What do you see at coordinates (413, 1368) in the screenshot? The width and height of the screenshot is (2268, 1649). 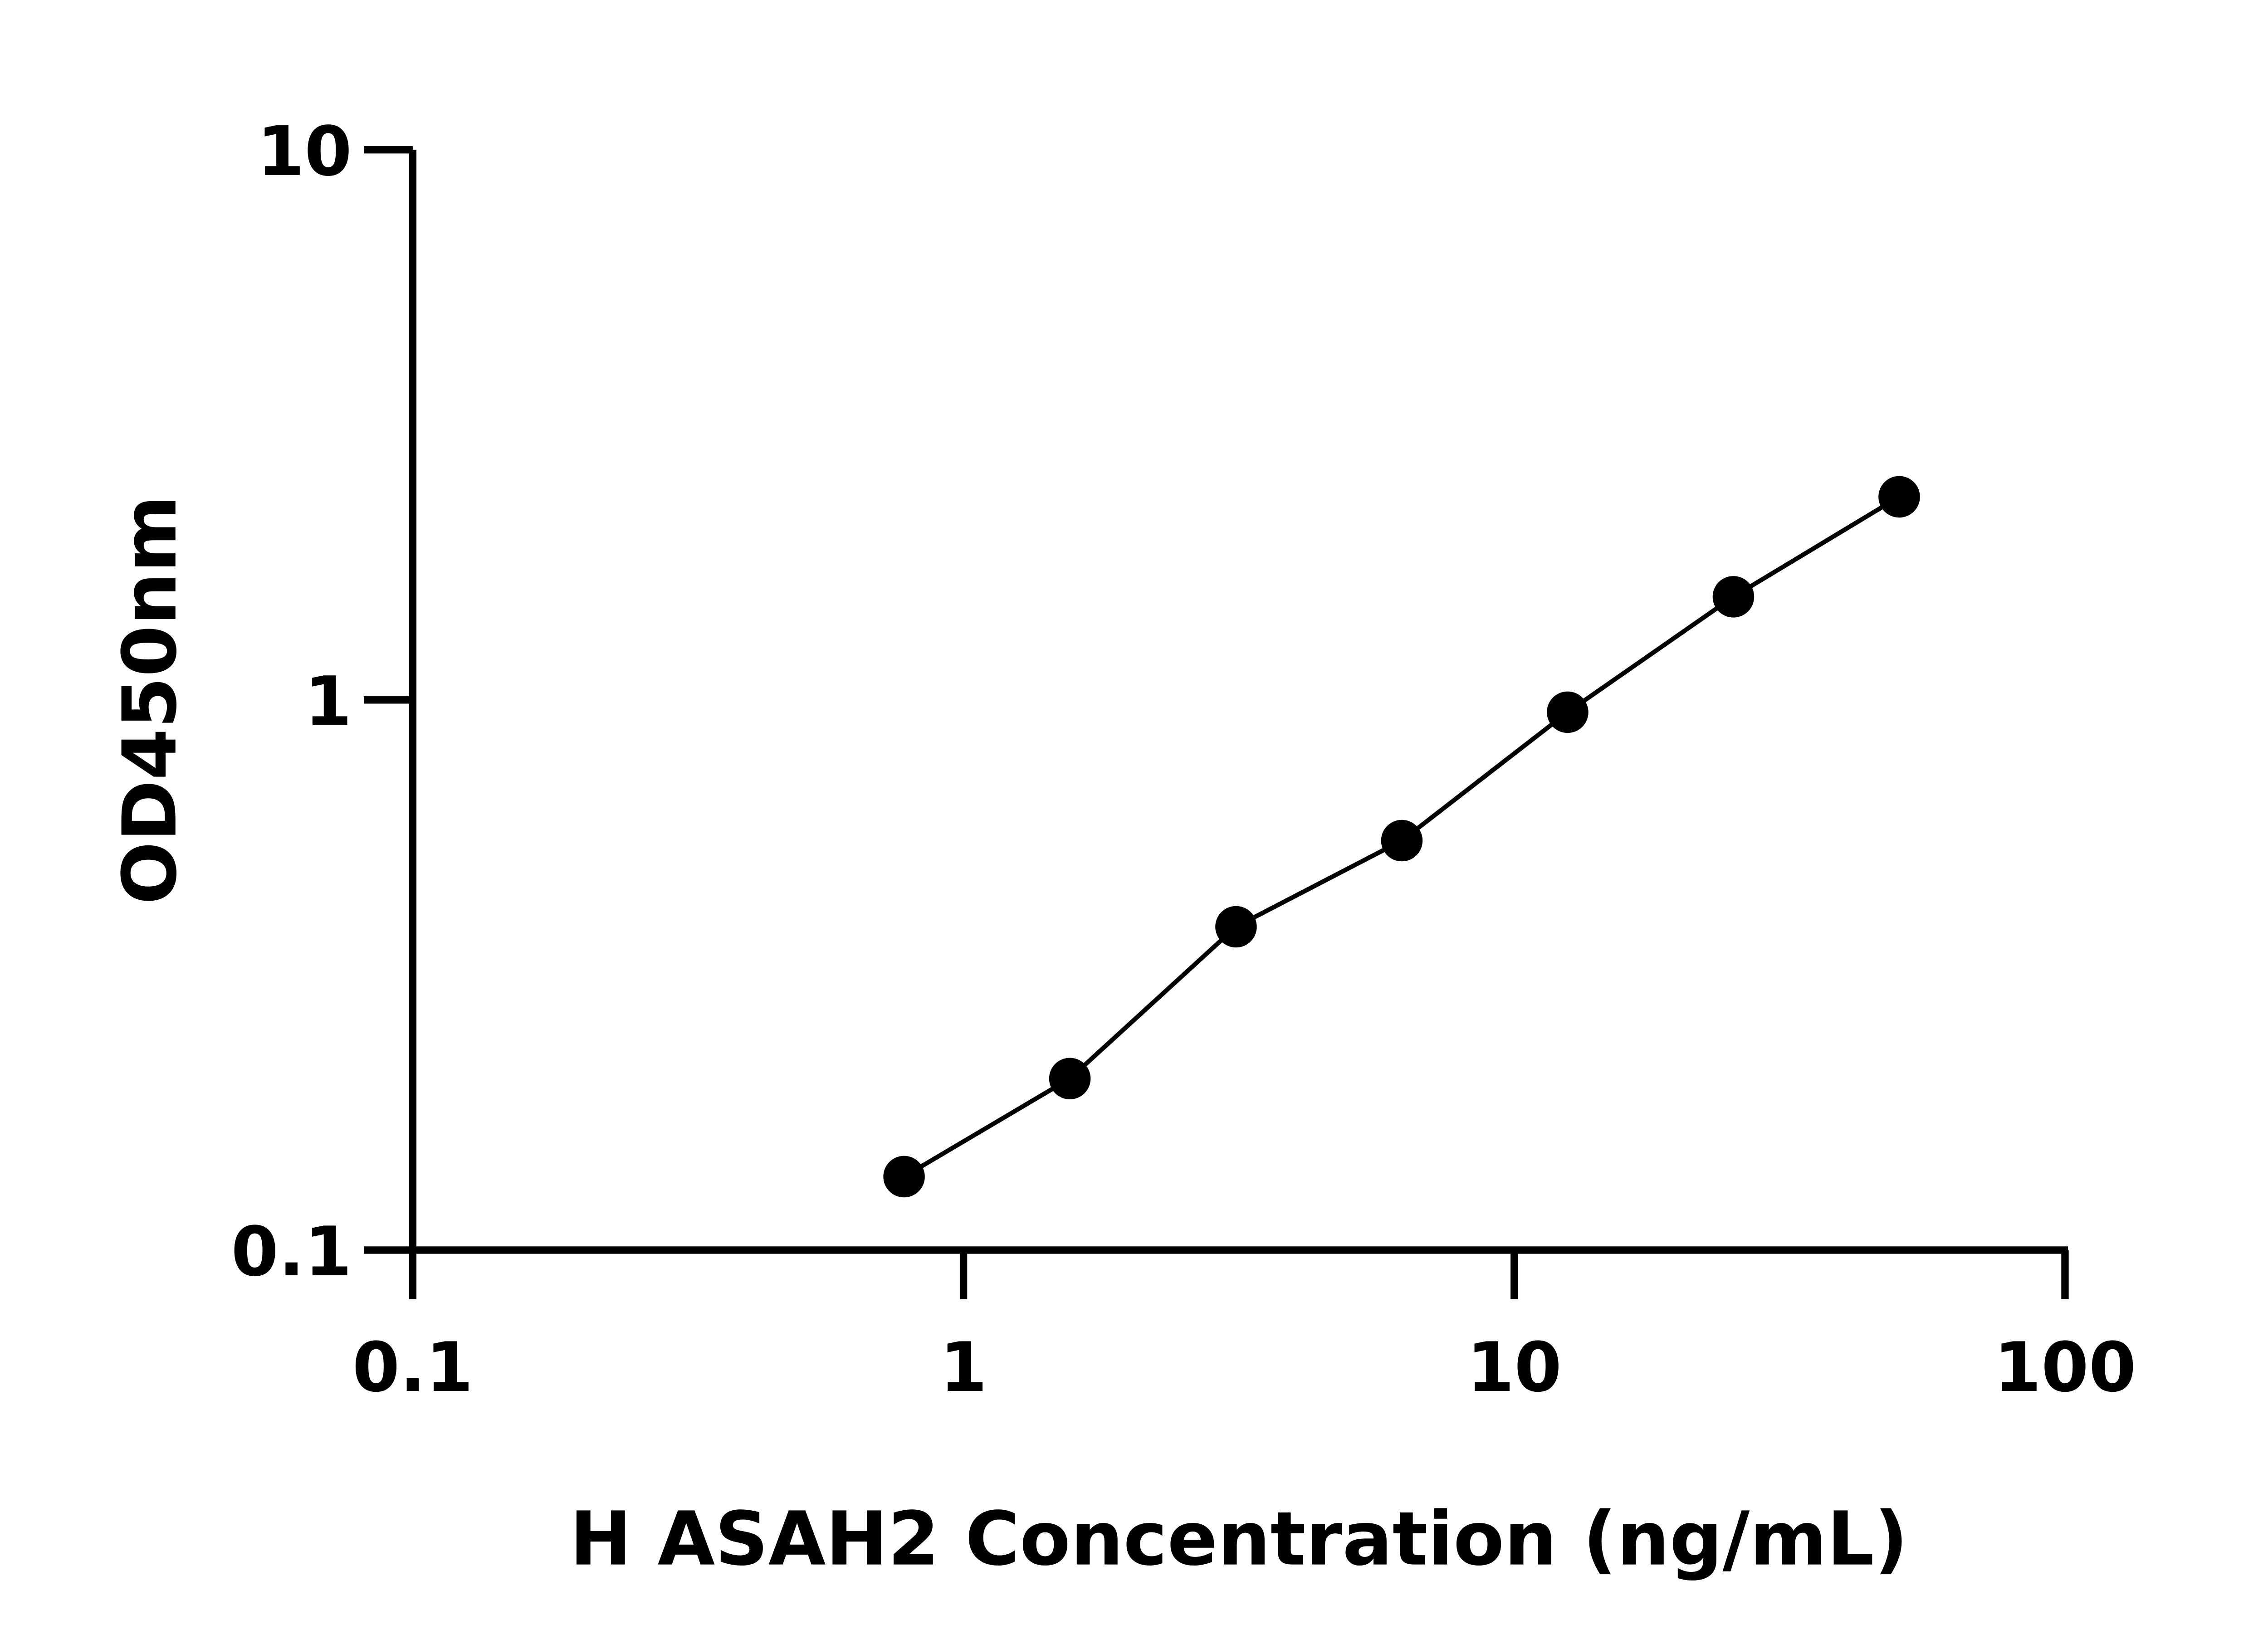 I see `x-tick-label: 0.1` at bounding box center [413, 1368].